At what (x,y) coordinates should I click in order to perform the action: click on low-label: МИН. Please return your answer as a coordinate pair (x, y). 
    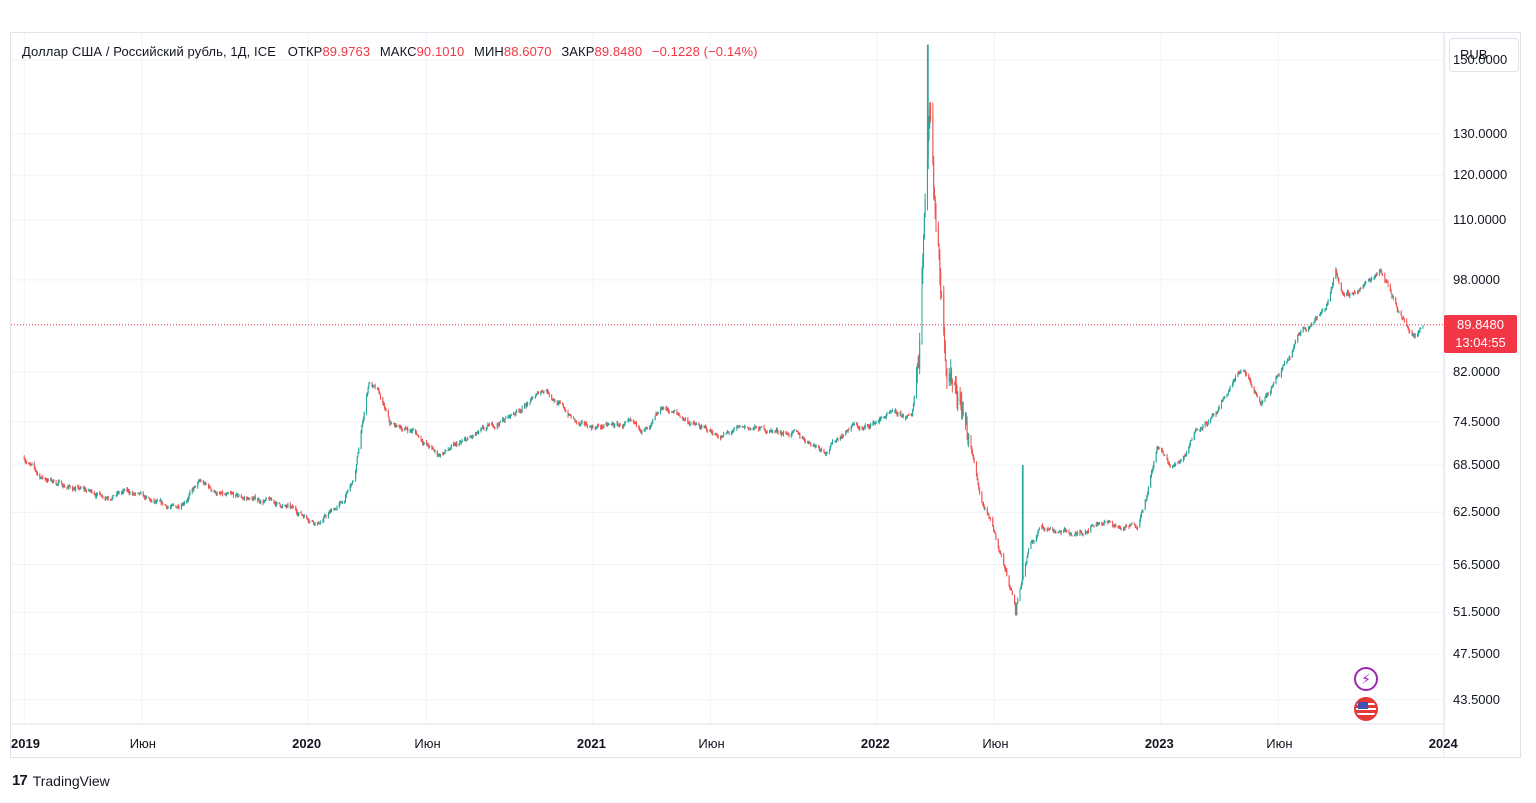
    Looking at the image, I should click on (489, 51).